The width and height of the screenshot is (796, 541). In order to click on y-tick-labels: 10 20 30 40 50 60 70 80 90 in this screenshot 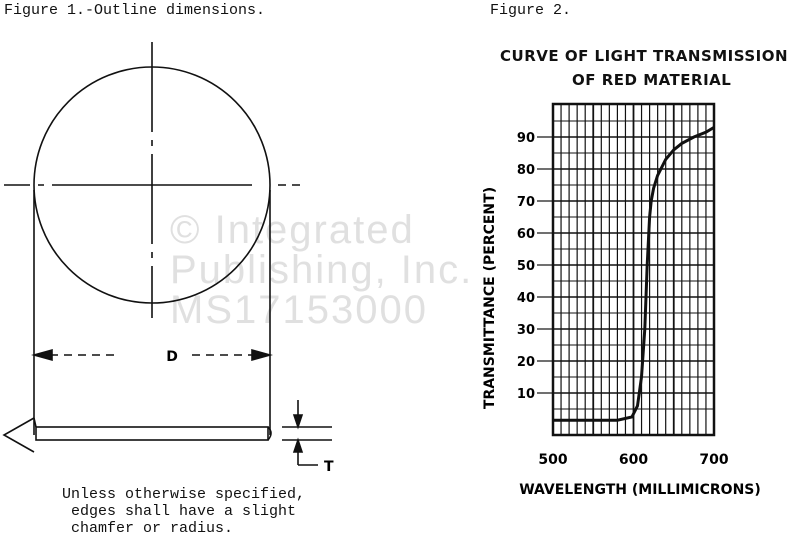, I will do `click(535, 266)`.